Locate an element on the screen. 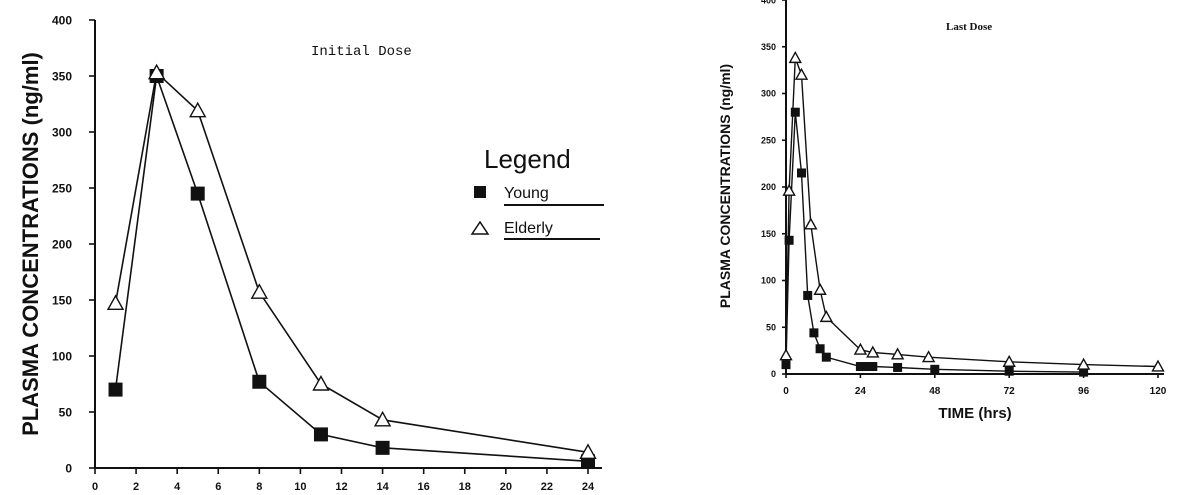  x-tick-label: 8 is located at coordinates (259, 487).